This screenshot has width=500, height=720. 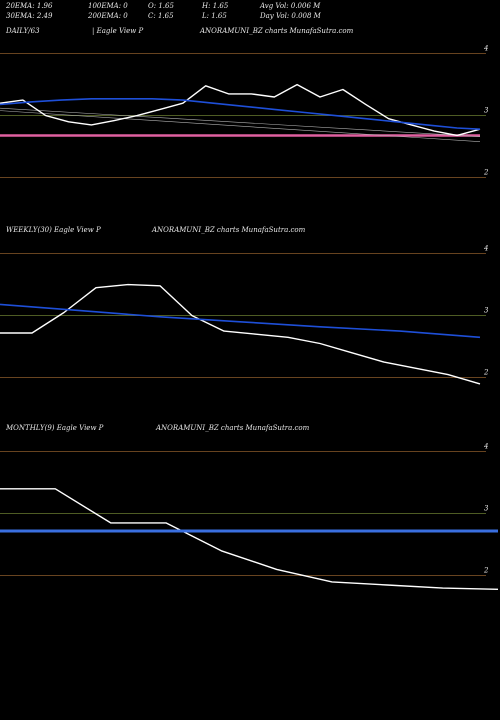 What do you see at coordinates (214, 16) in the screenshot?
I see `header-low: L: 1.65` at bounding box center [214, 16].